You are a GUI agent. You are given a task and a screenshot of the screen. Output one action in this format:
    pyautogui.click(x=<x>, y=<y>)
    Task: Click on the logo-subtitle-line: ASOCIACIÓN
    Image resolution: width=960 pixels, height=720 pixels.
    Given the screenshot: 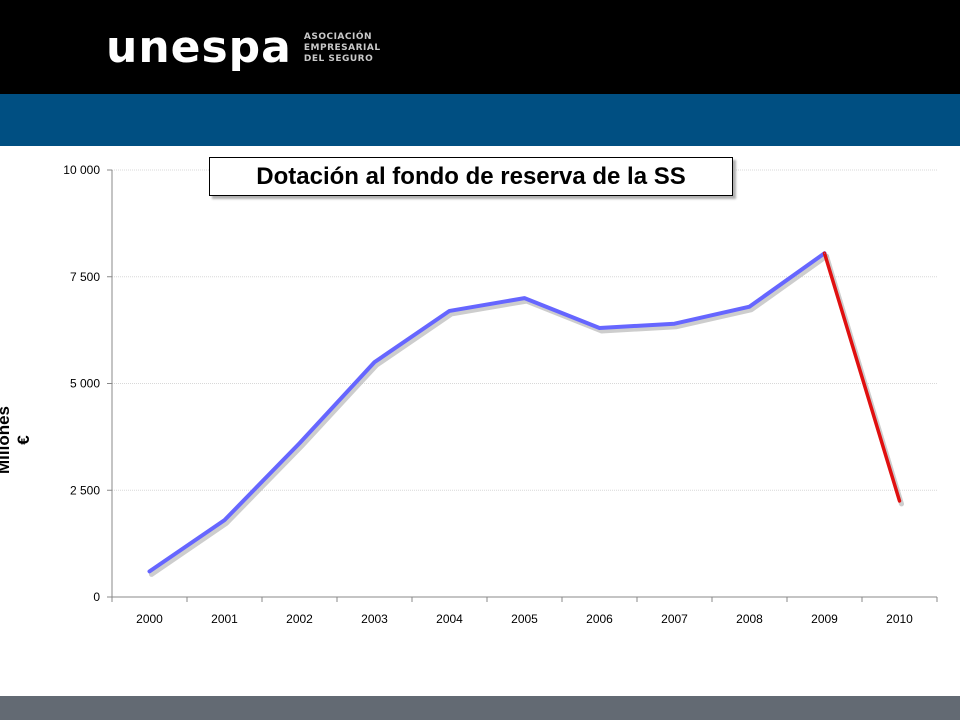 What is the action you would take?
    pyautogui.click(x=338, y=36)
    